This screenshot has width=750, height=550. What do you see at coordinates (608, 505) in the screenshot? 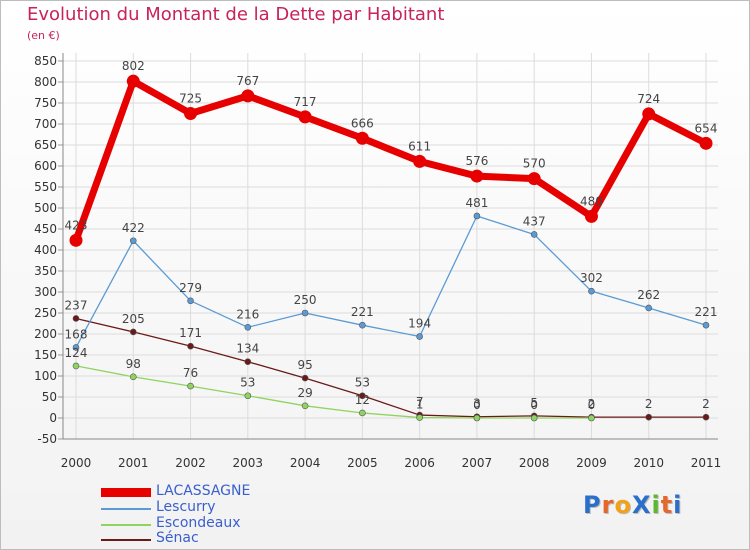
I see `logo-letter: r` at bounding box center [608, 505].